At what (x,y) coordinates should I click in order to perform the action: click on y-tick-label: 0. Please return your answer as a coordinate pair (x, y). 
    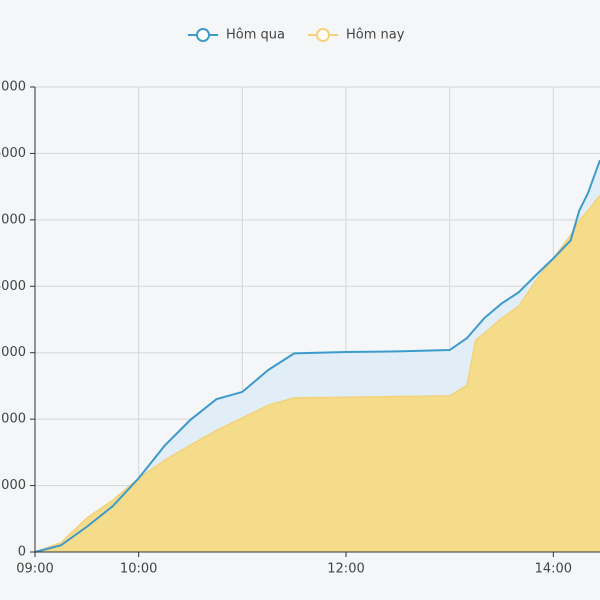
    Looking at the image, I should click on (22, 552).